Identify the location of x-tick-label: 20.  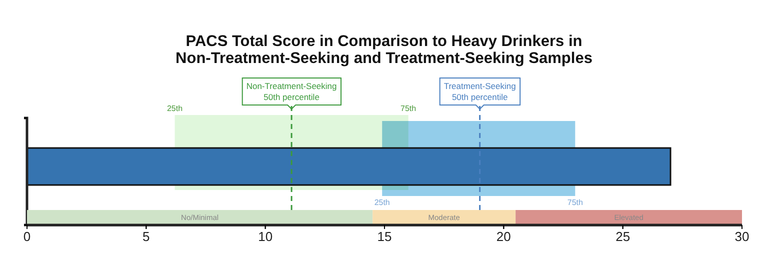
(503, 236).